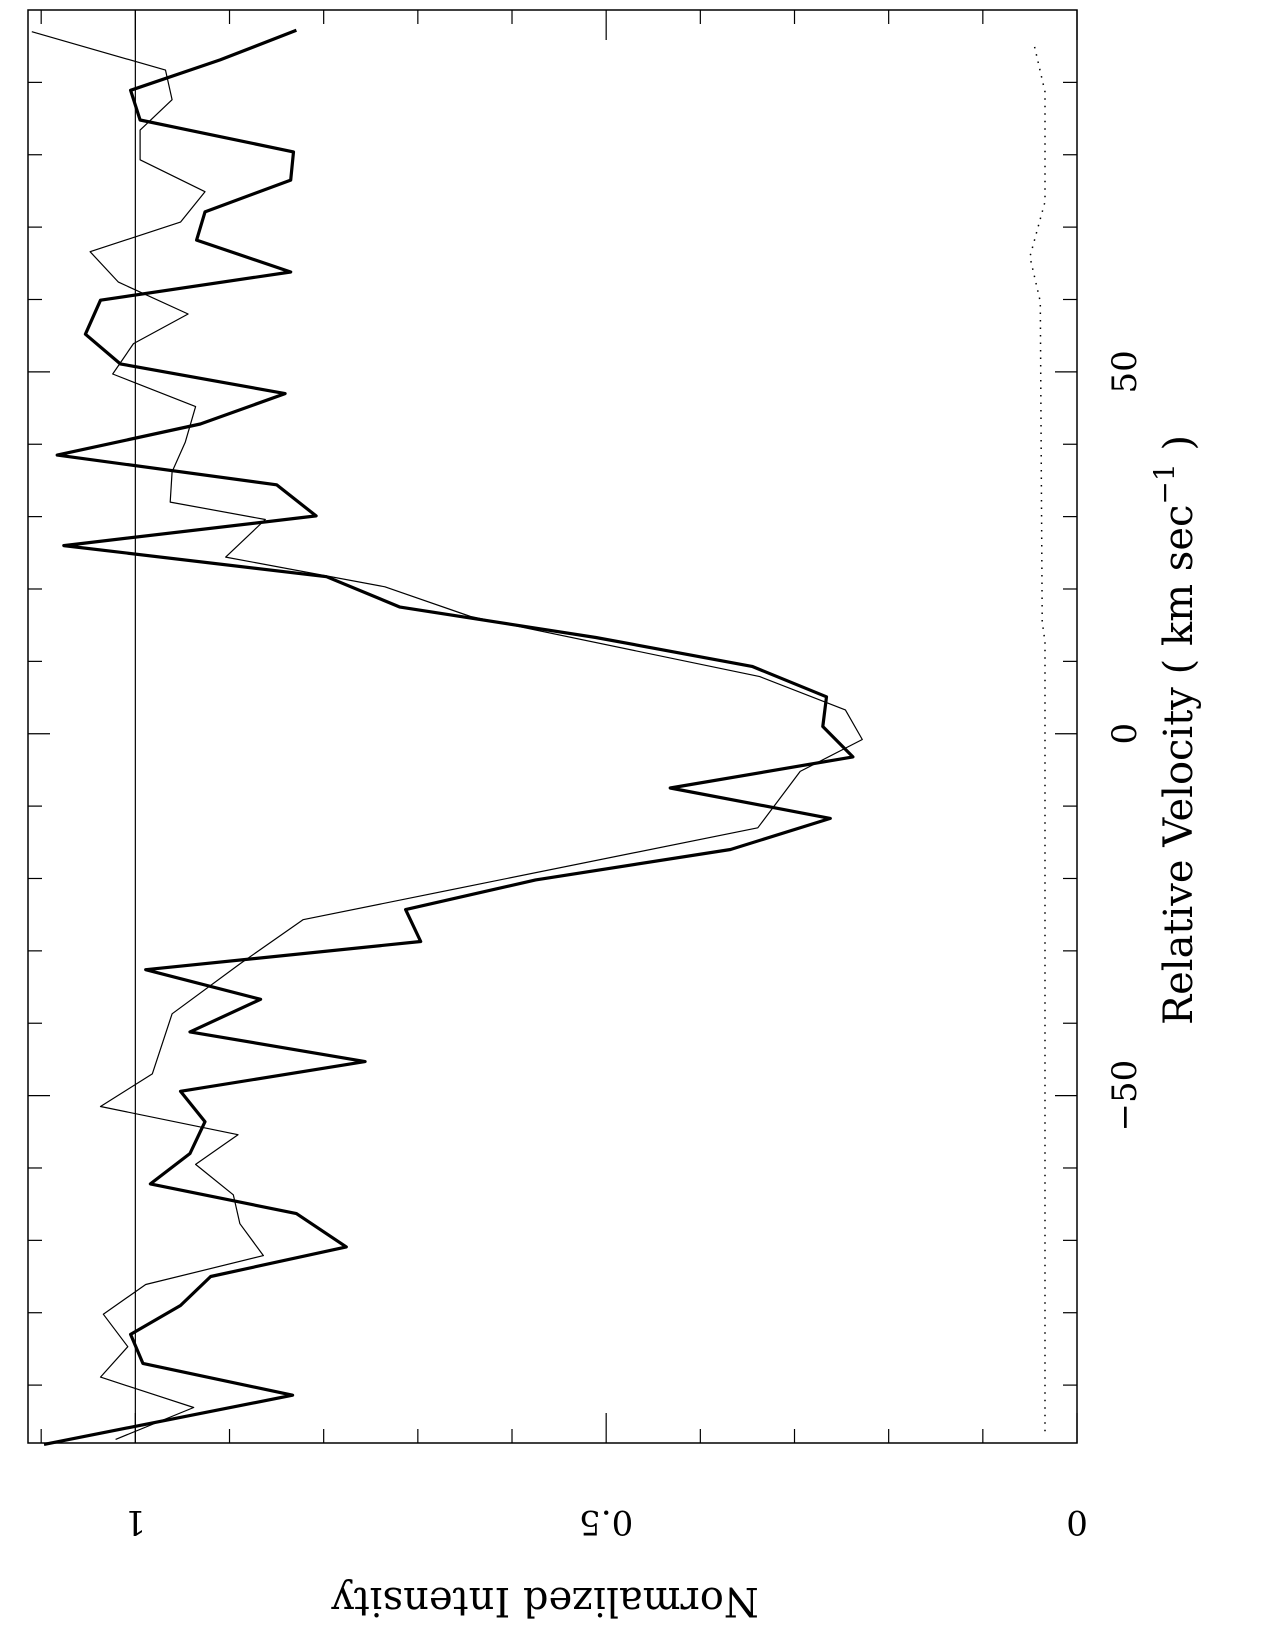  What do you see at coordinates (1179, 449) in the screenshot?
I see `x-axis-label-end: )` at bounding box center [1179, 449].